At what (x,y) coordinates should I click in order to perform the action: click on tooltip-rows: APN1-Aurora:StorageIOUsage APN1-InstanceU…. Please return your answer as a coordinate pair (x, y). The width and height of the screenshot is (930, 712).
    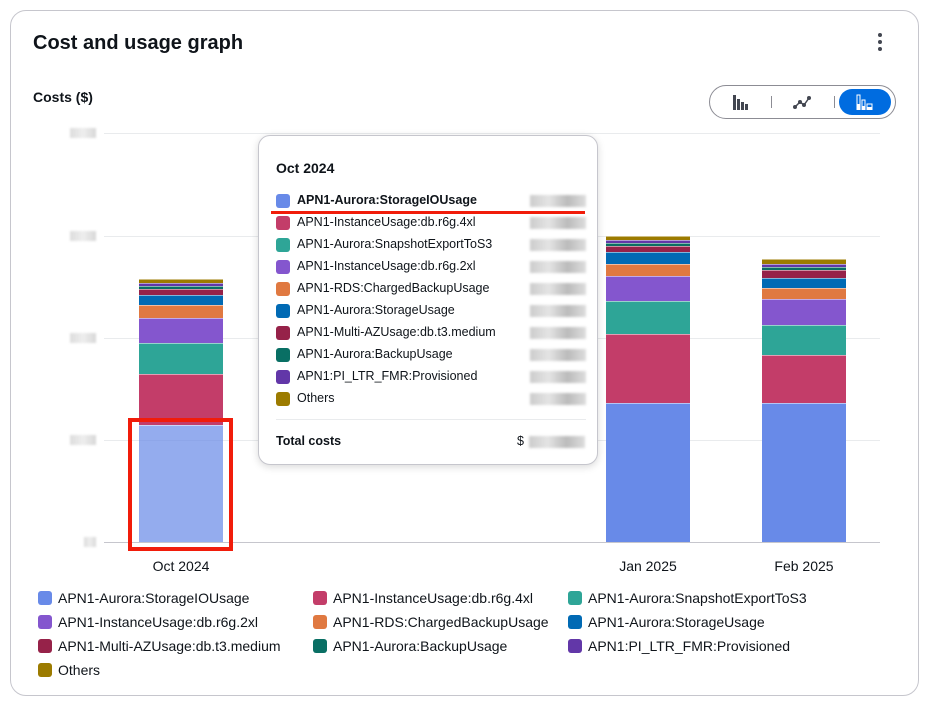
    Looking at the image, I should click on (431, 299).